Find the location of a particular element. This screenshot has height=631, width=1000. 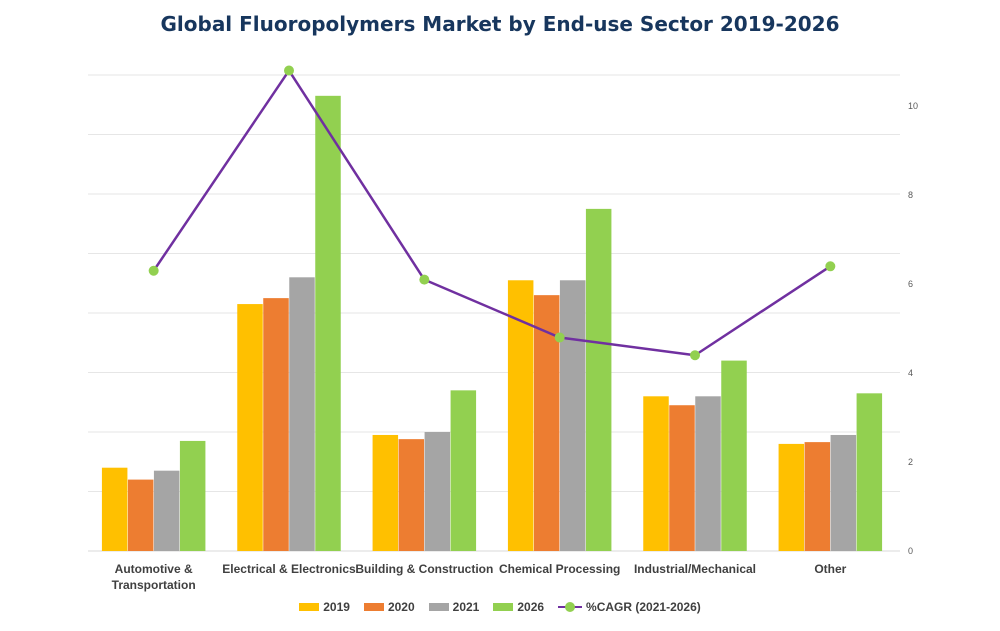

category-label: Building & Construction is located at coordinates (424, 569).